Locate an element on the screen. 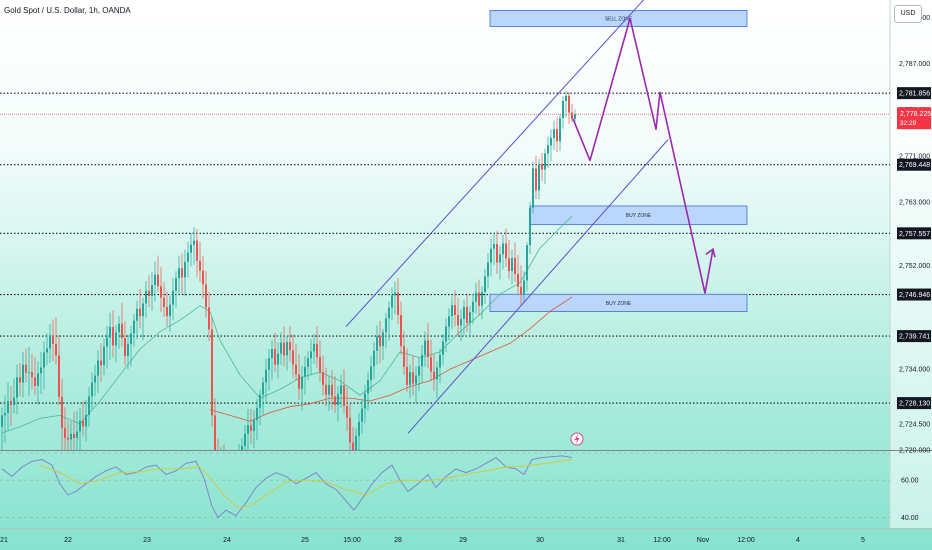 Image resolution: width=932 pixels, height=550 pixels. price-tick-label: 2,720.000 is located at coordinates (914, 451).